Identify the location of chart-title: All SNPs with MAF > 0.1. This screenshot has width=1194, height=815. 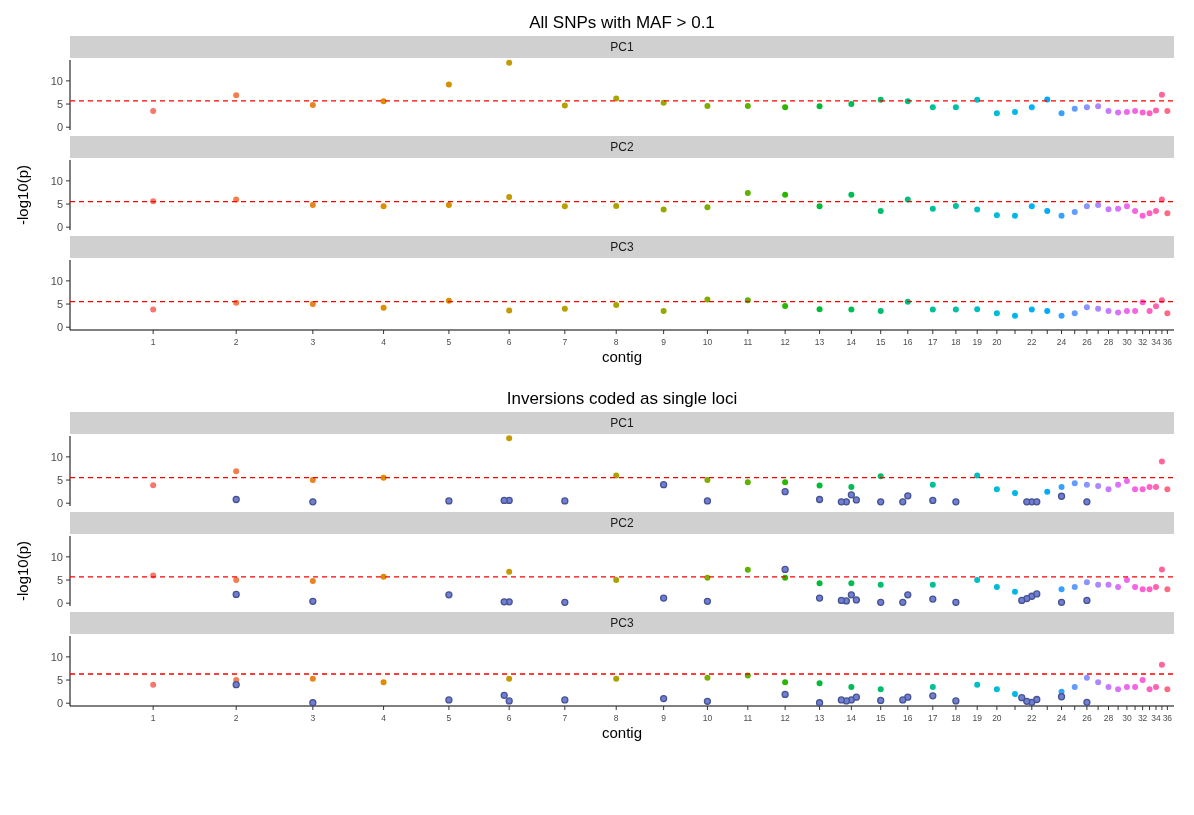
(622, 22).